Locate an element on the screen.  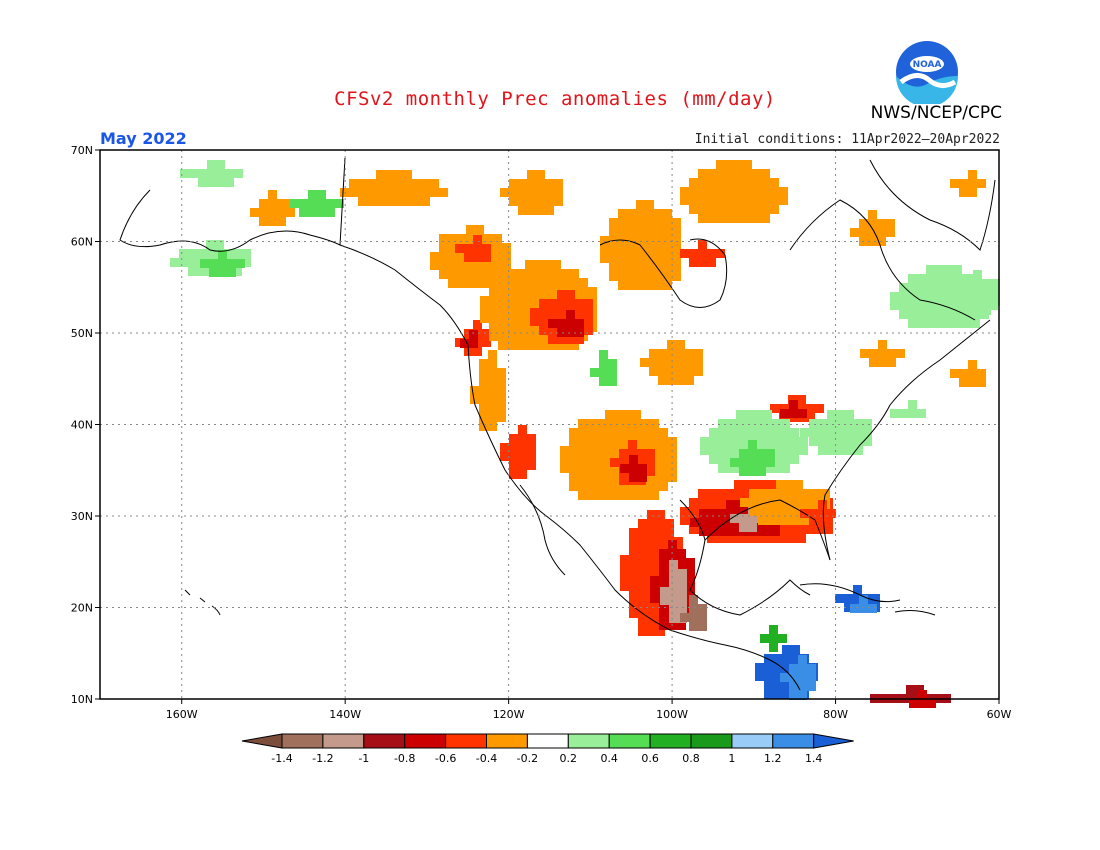
noaa-logo-text: NOAA is located at coordinates (927, 65).